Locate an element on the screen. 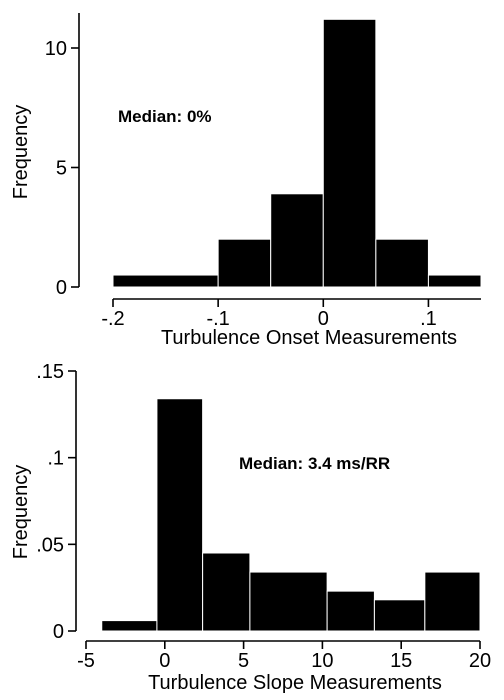  median-annotation: Median: 3.4 ms/RR is located at coordinates (314, 463).